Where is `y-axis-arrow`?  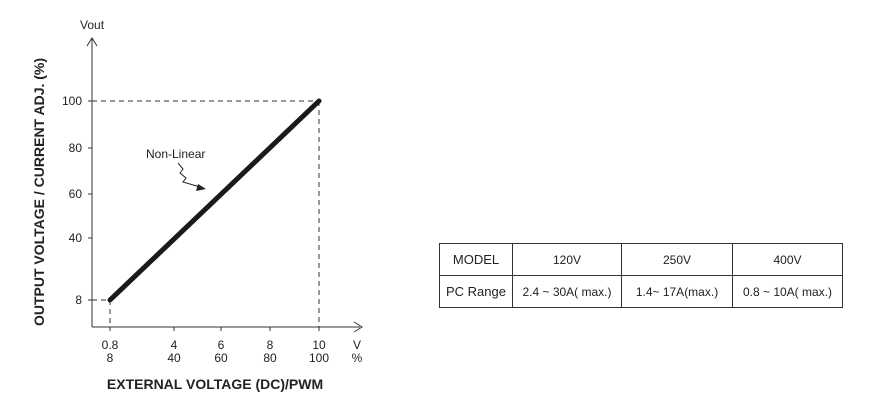 y-axis-arrow is located at coordinates (92, 42).